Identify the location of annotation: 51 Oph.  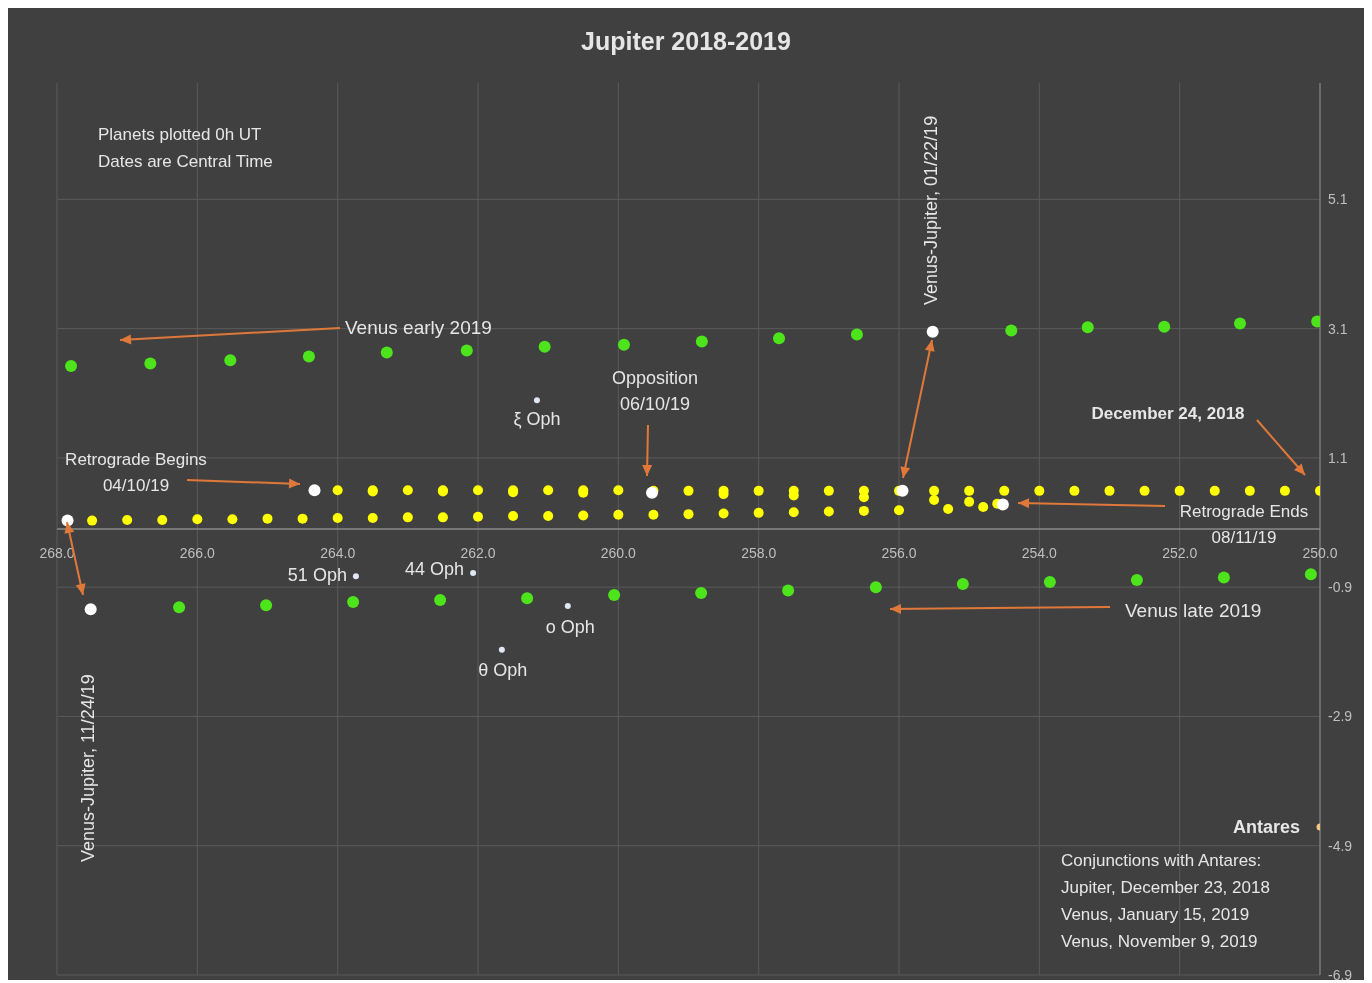
(317, 575).